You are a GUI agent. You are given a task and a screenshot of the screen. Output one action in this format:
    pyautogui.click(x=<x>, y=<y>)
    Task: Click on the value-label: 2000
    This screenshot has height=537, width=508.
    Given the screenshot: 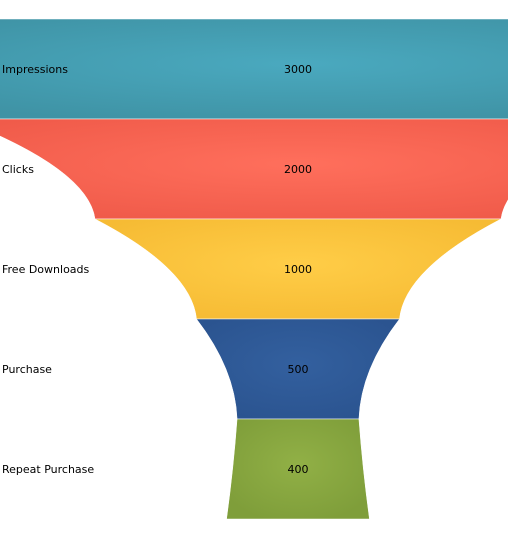 What is the action you would take?
    pyautogui.click(x=298, y=169)
    